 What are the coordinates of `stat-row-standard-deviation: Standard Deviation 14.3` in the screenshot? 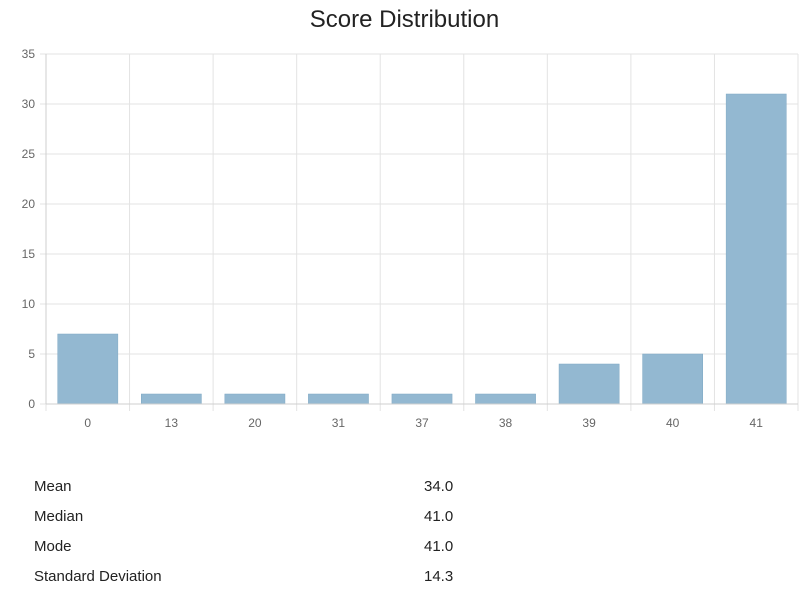 It's located at (384, 577).